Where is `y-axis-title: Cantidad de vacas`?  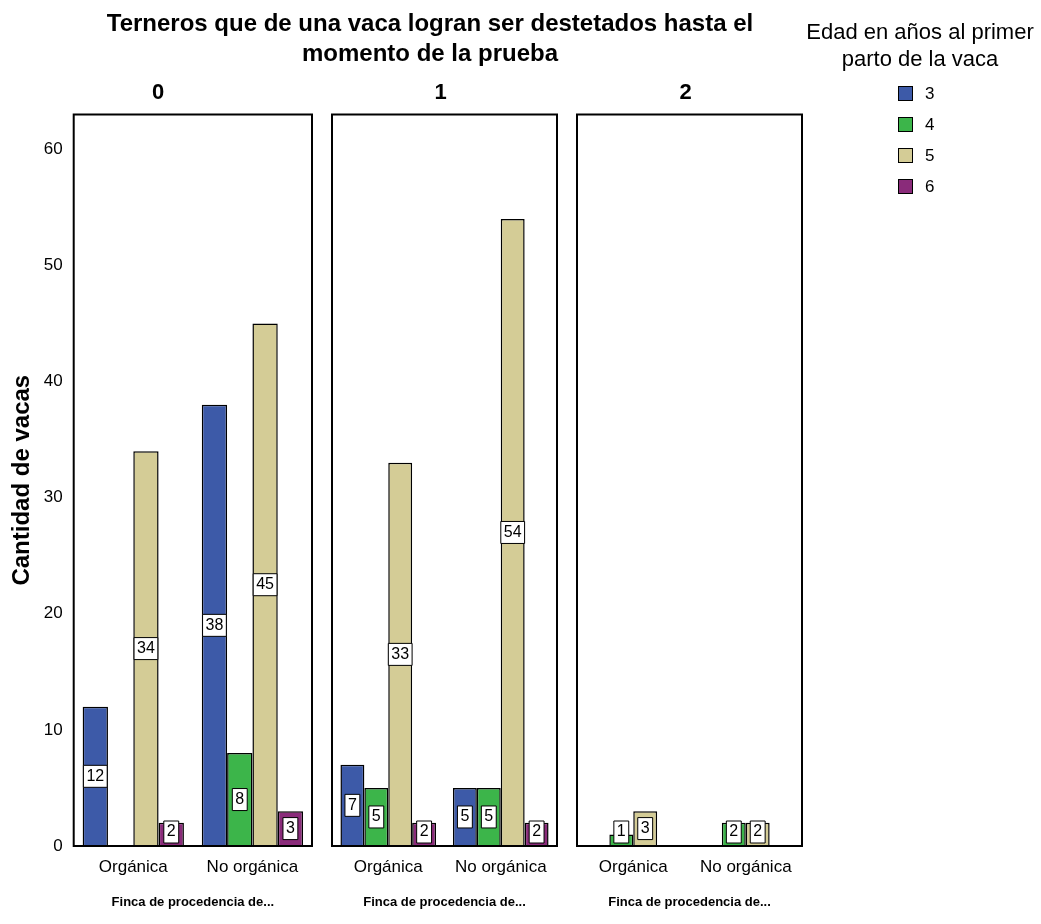 y-axis-title: Cantidad de vacas is located at coordinates (21, 480).